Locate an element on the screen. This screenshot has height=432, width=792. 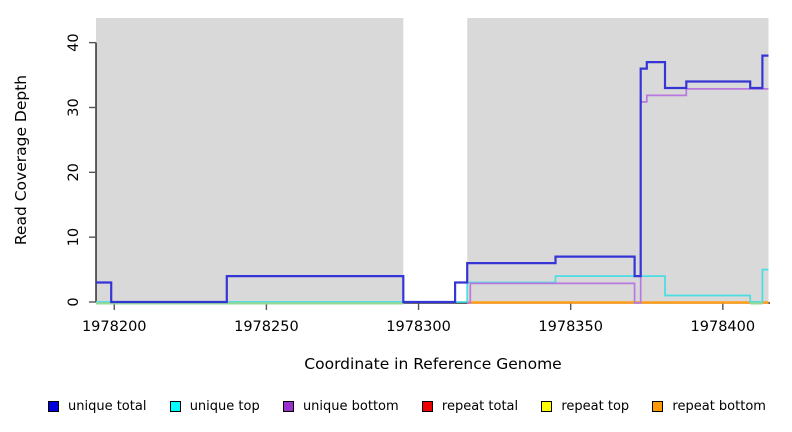
series-unique-top is located at coordinates (432, 285).